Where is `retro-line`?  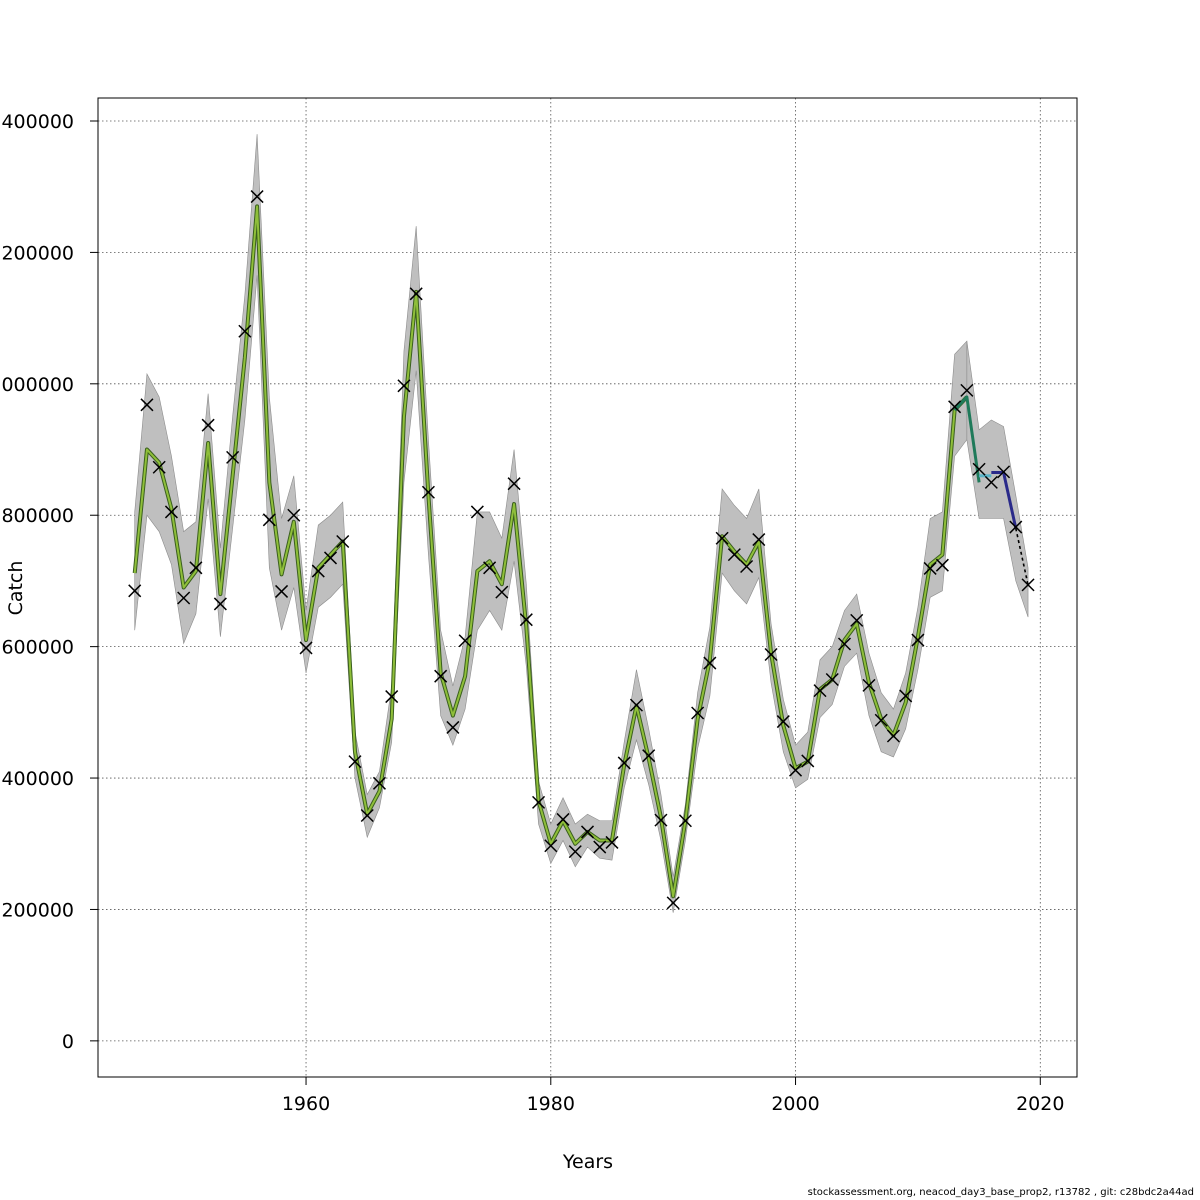
retro-line is located at coordinates (967, 439).